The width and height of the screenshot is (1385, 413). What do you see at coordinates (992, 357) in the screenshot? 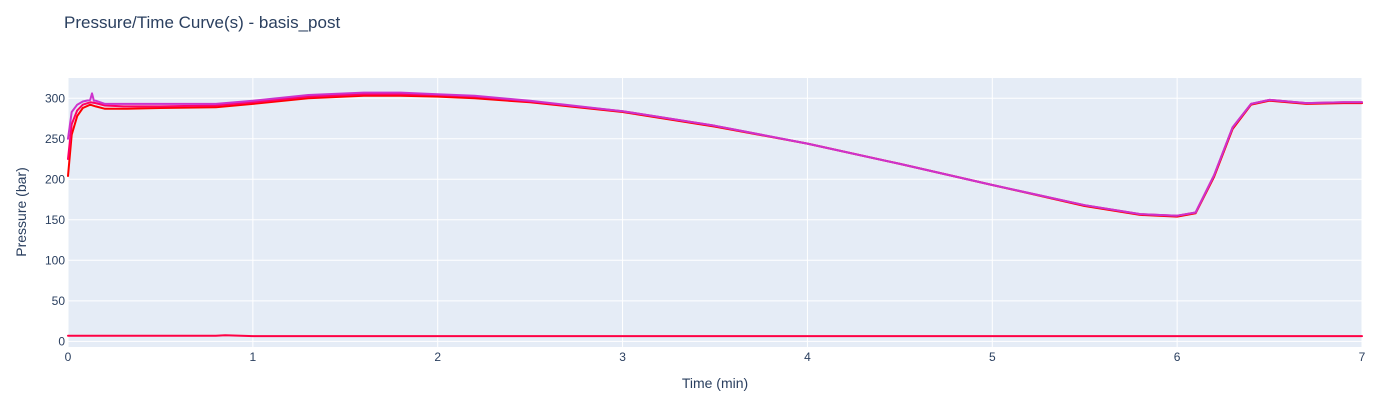
I see `x-tick-label: 5` at bounding box center [992, 357].